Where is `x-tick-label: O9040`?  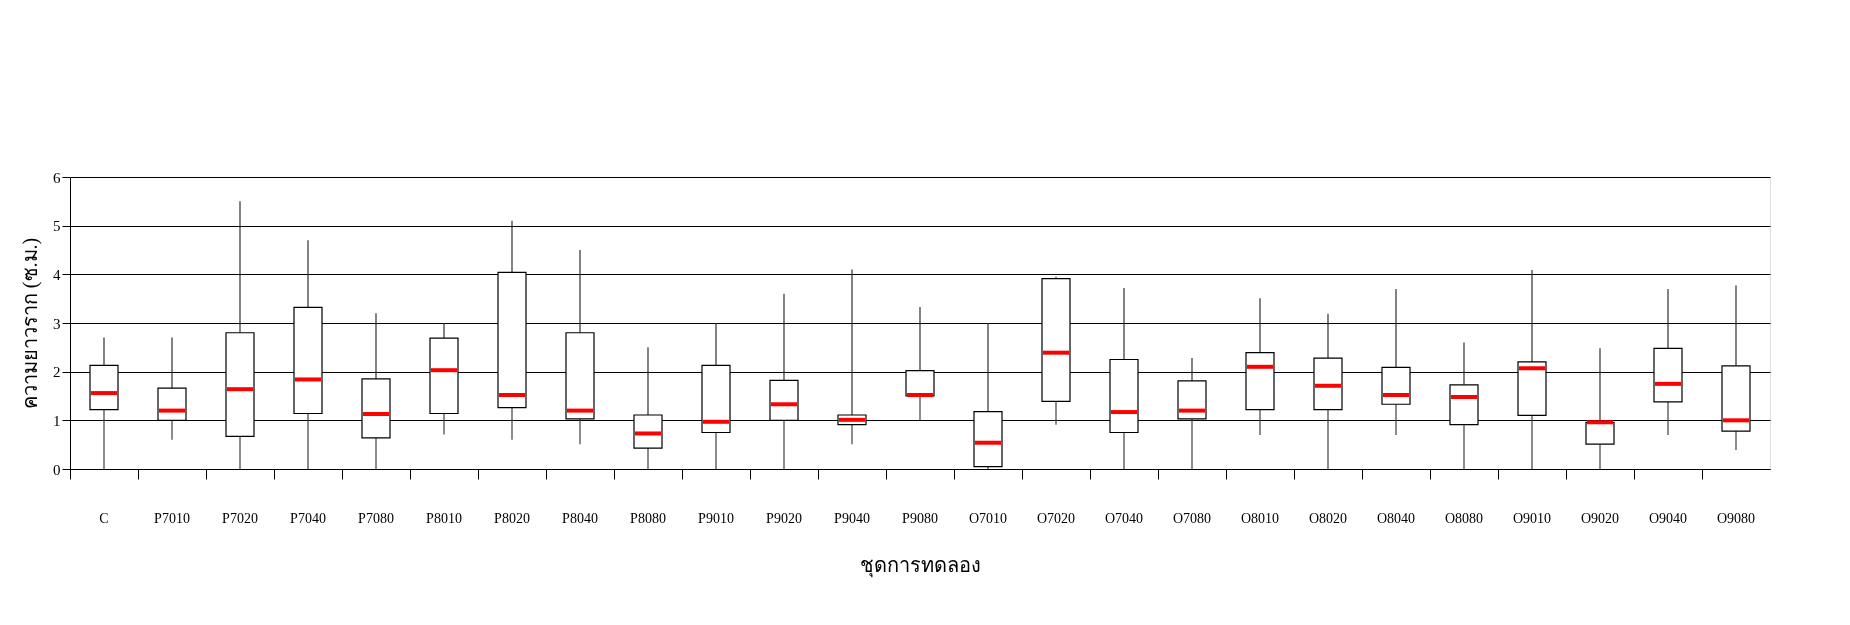 x-tick-label: O9040 is located at coordinates (1668, 518).